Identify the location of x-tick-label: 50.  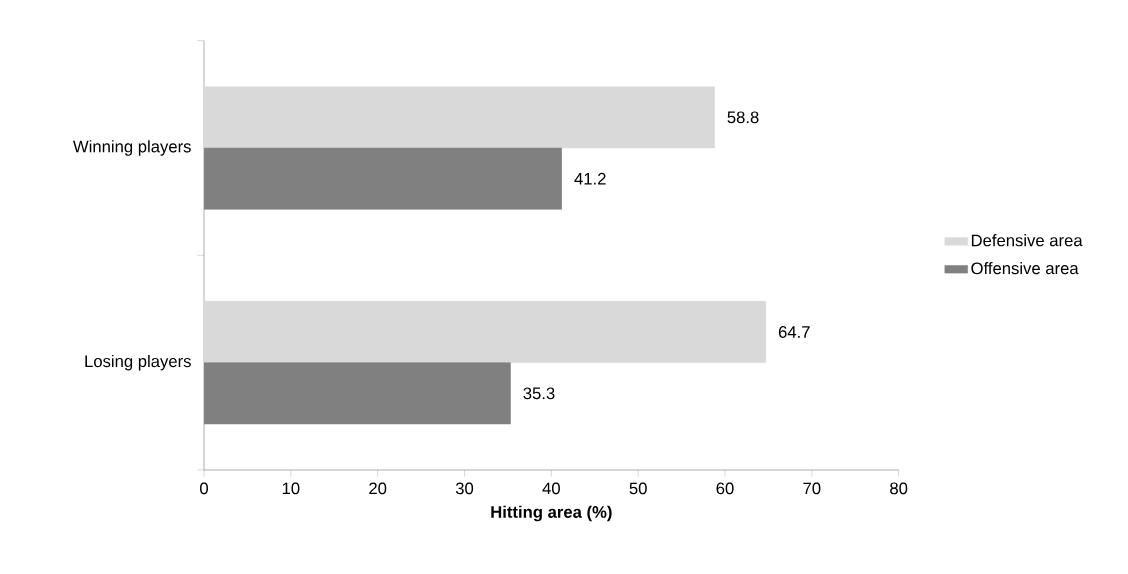
(638, 488).